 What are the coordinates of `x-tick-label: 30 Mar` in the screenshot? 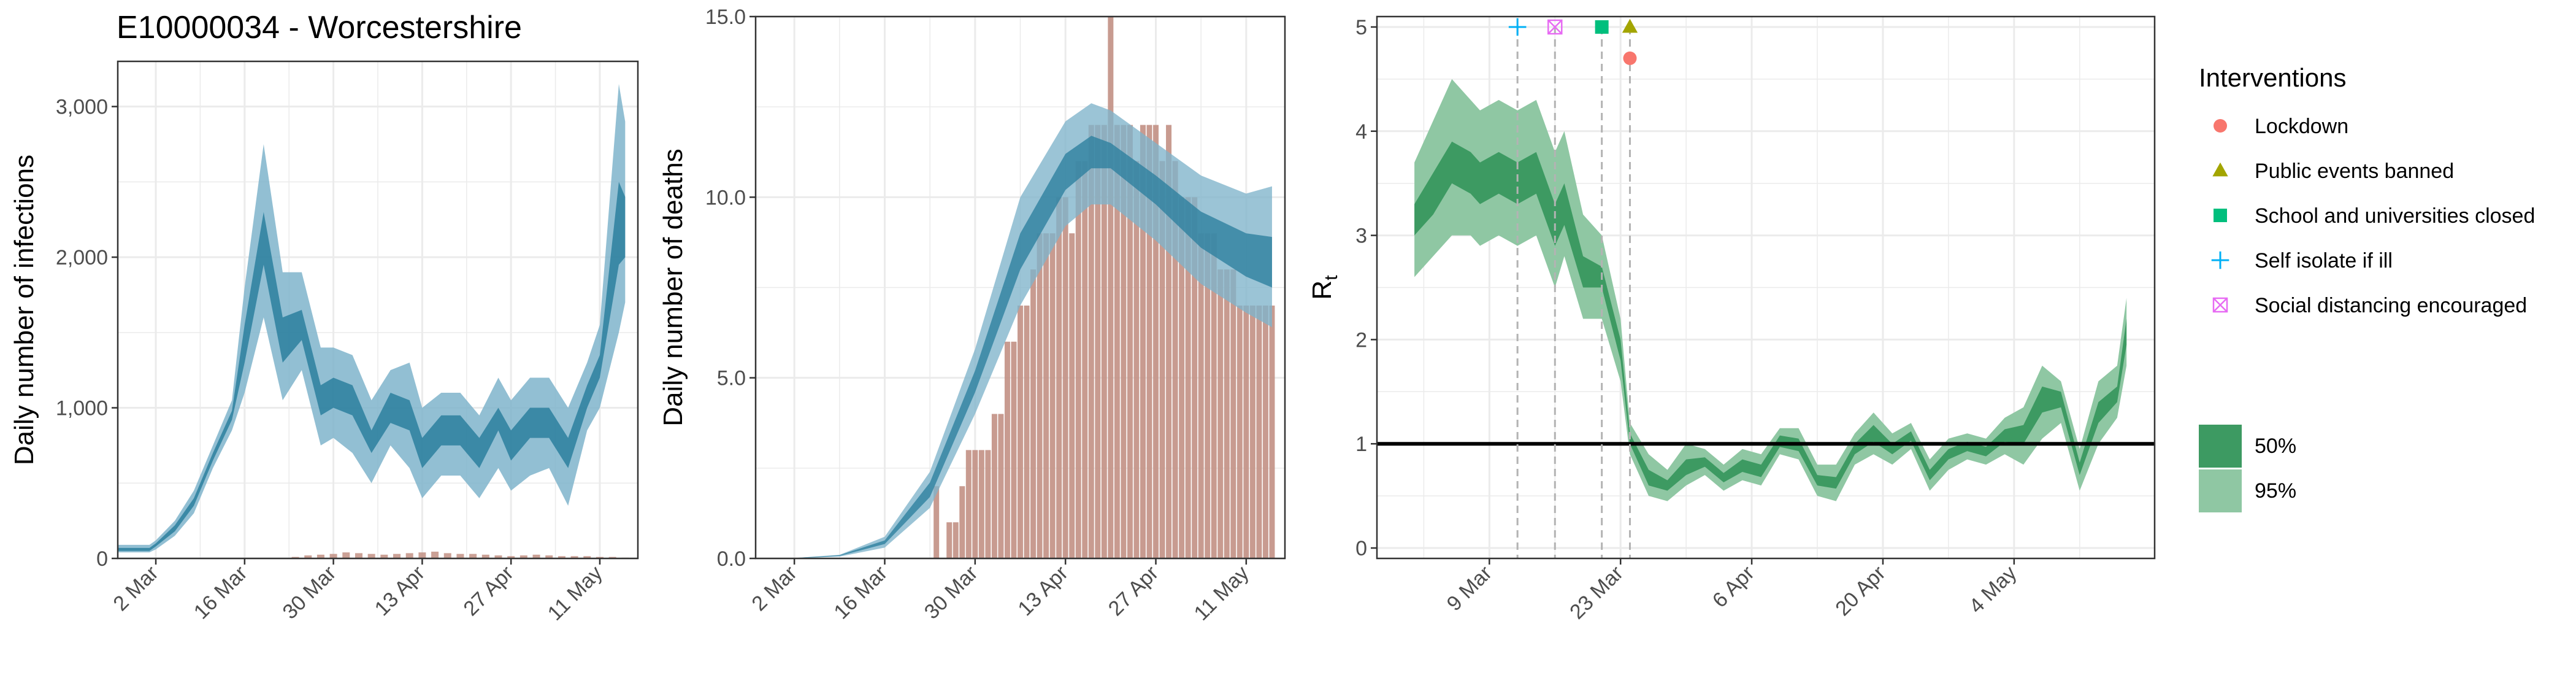 It's located at (951, 592).